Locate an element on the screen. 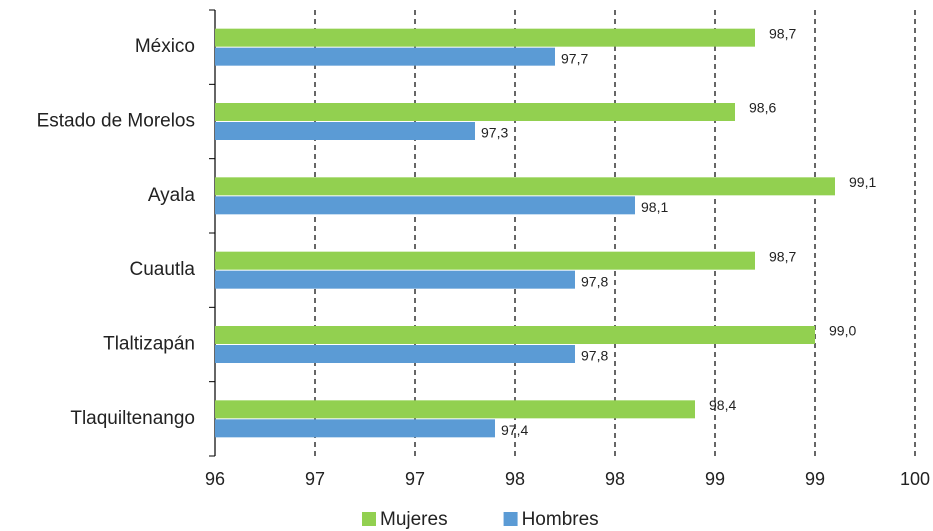 The image size is (933, 531). x-tick-label: 100 is located at coordinates (915, 479).